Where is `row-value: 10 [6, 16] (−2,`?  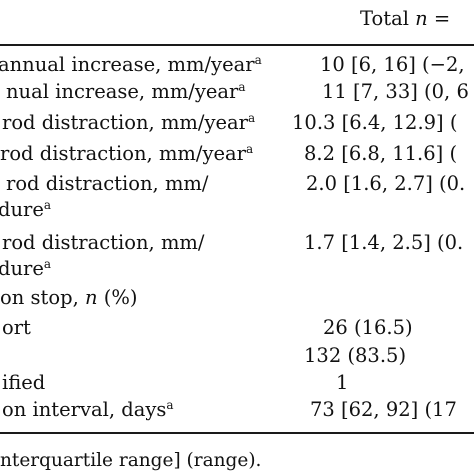 row-value: 10 [6, 16] (−2, is located at coordinates (392, 64).